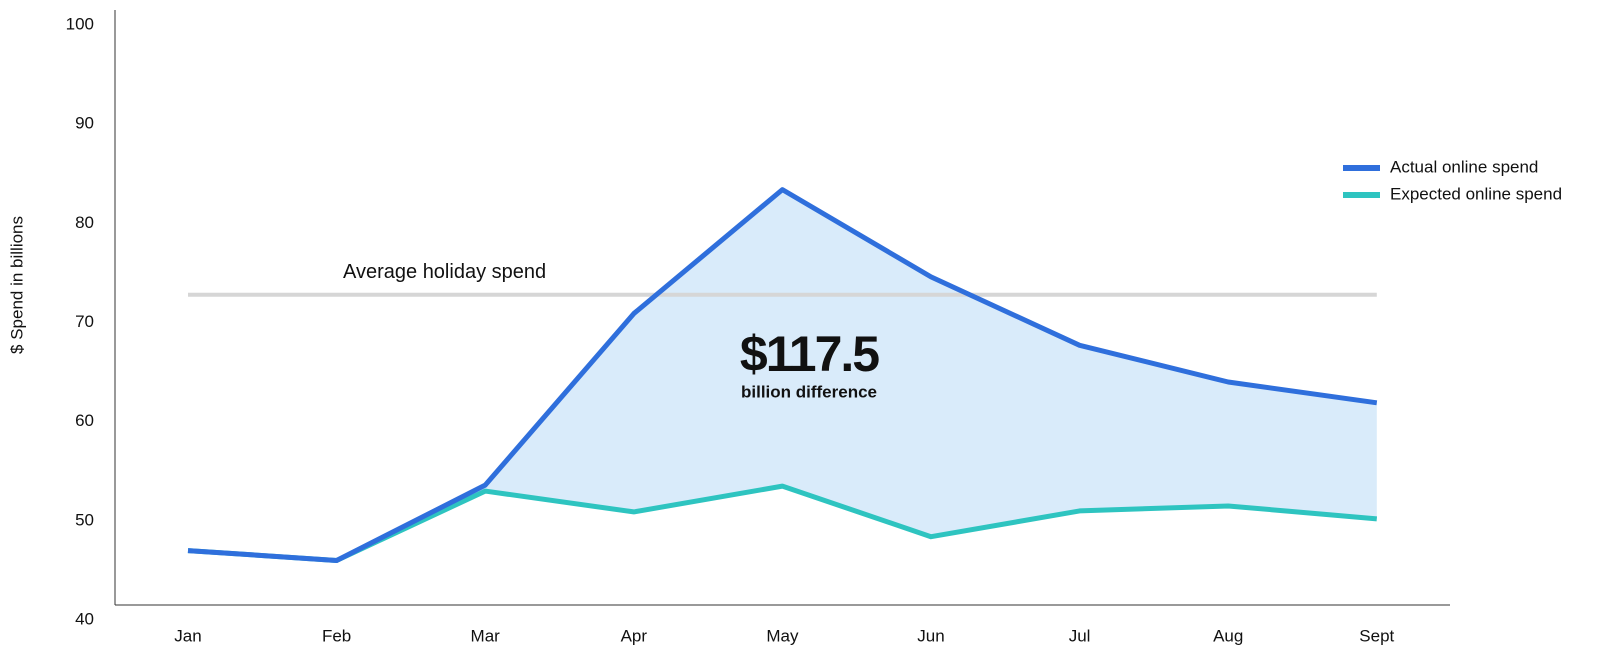  What do you see at coordinates (1376, 635) in the screenshot?
I see `x-tick-label: Sept` at bounding box center [1376, 635].